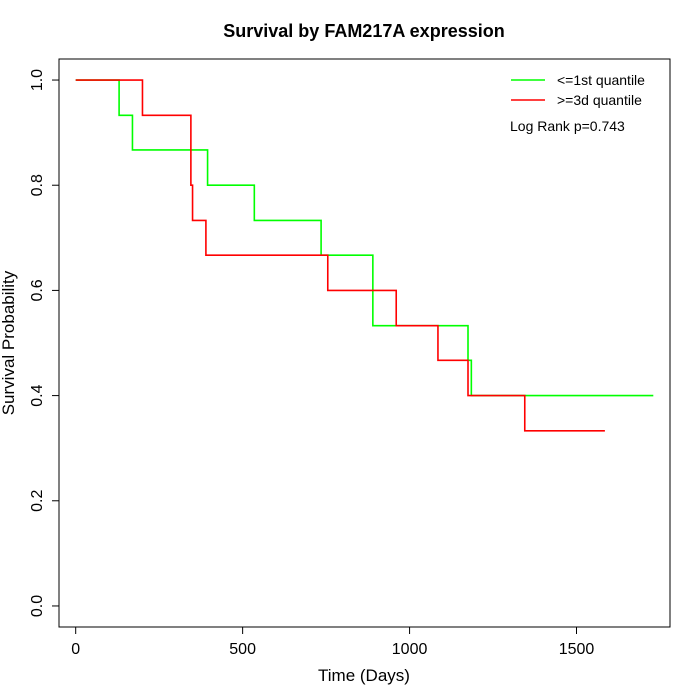 The image size is (700, 700). Describe the element at coordinates (44, 343) in the screenshot. I see `y-axis: 0.0 0.2 0.4 0.6 0.8 1.0` at that location.